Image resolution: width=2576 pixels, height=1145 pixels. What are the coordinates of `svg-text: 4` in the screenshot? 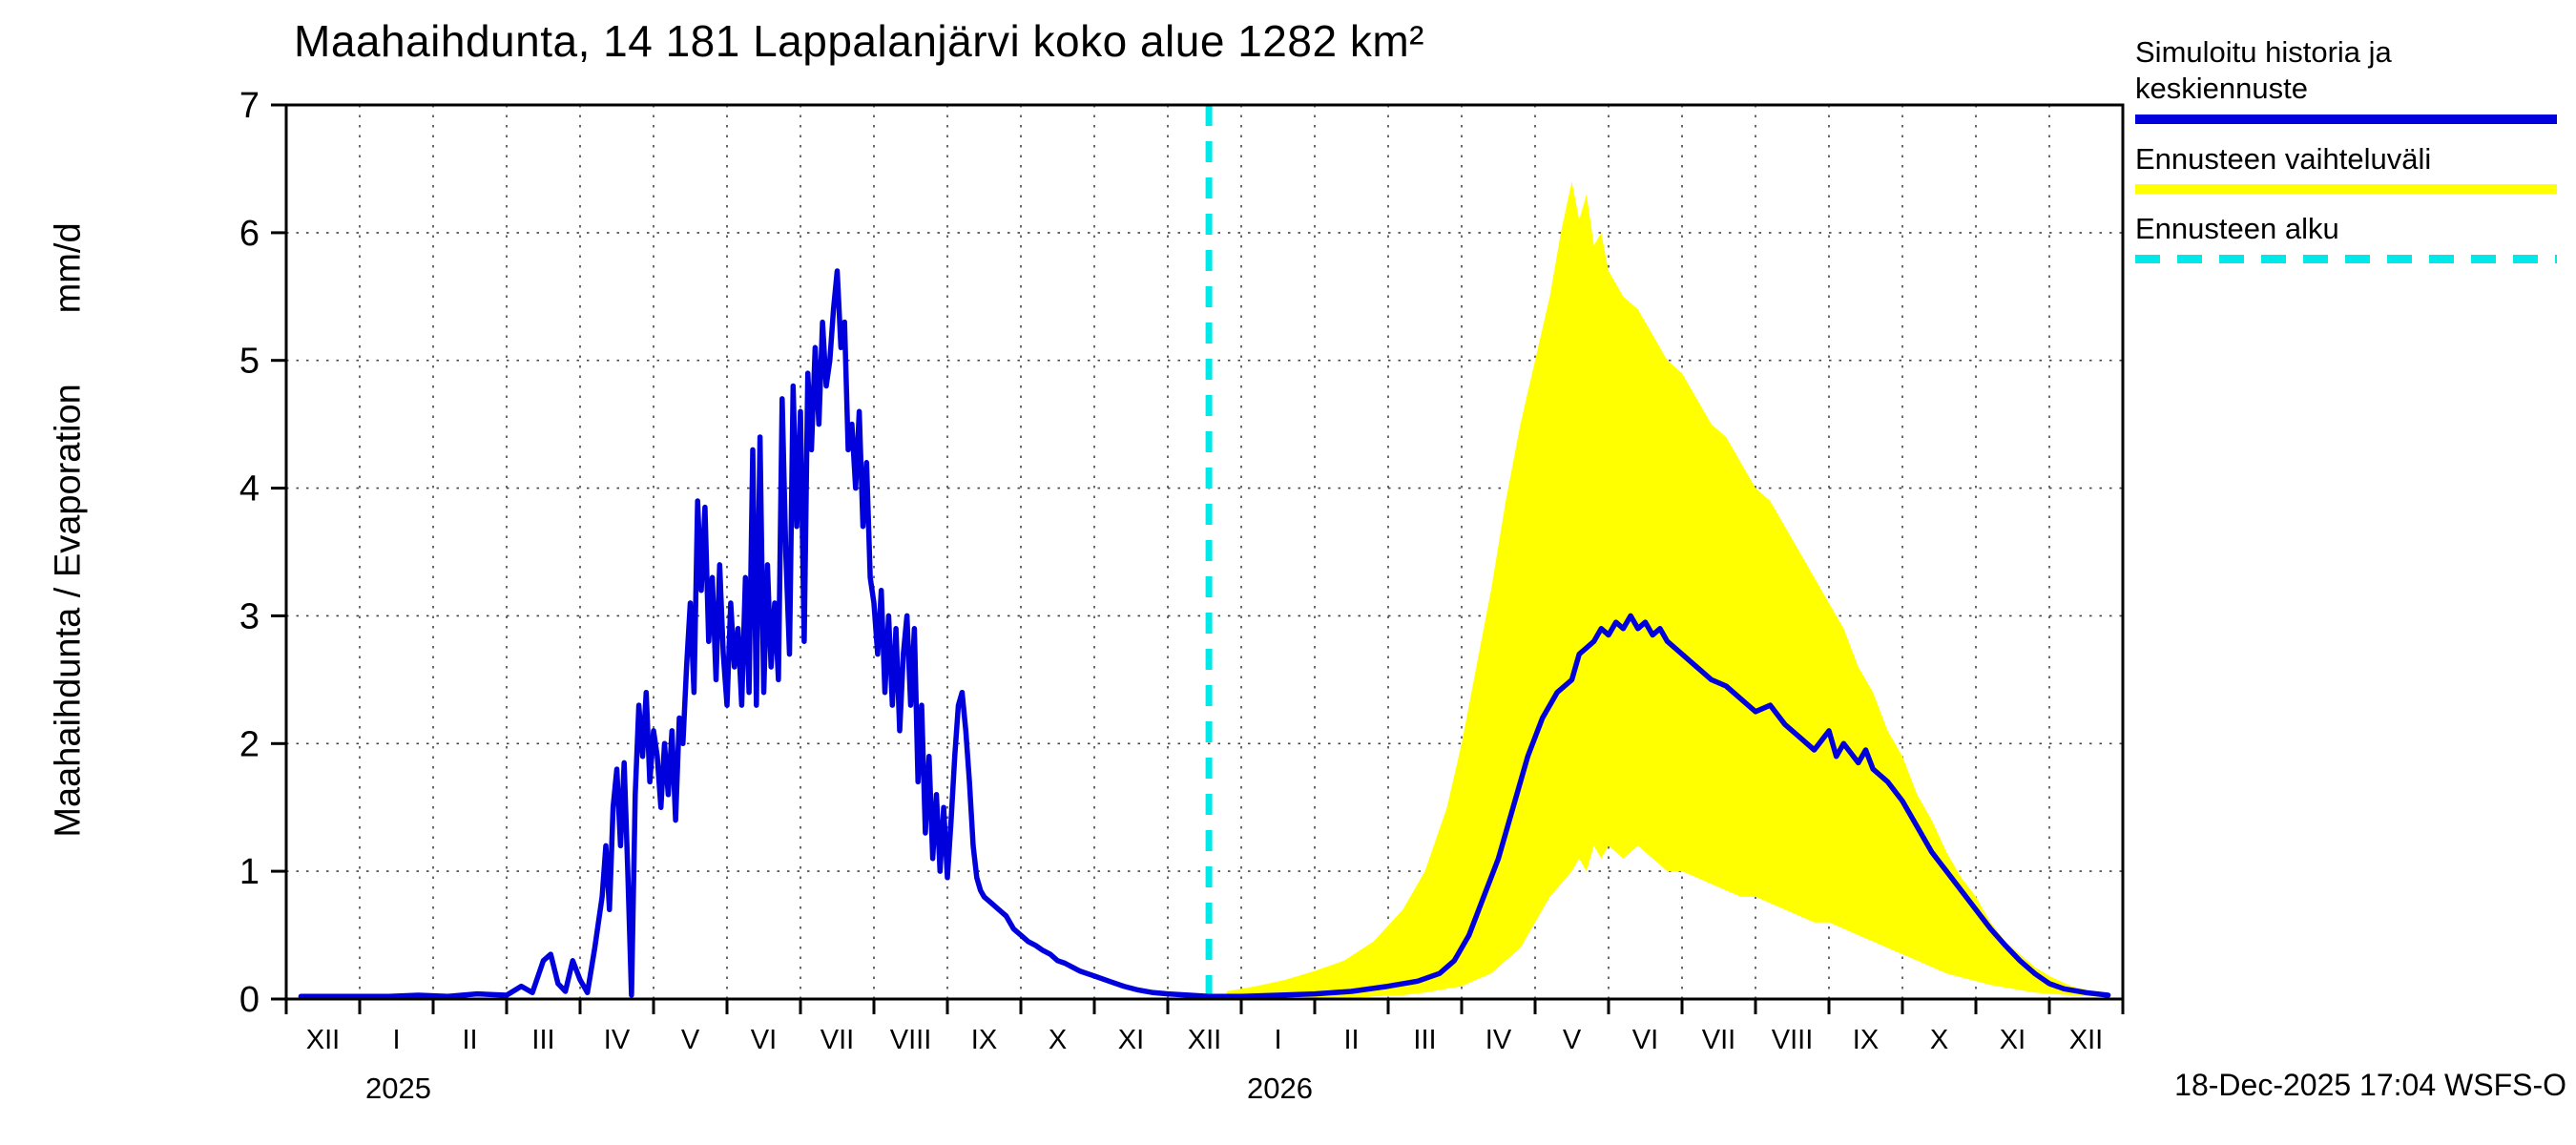 It's located at (249, 490).